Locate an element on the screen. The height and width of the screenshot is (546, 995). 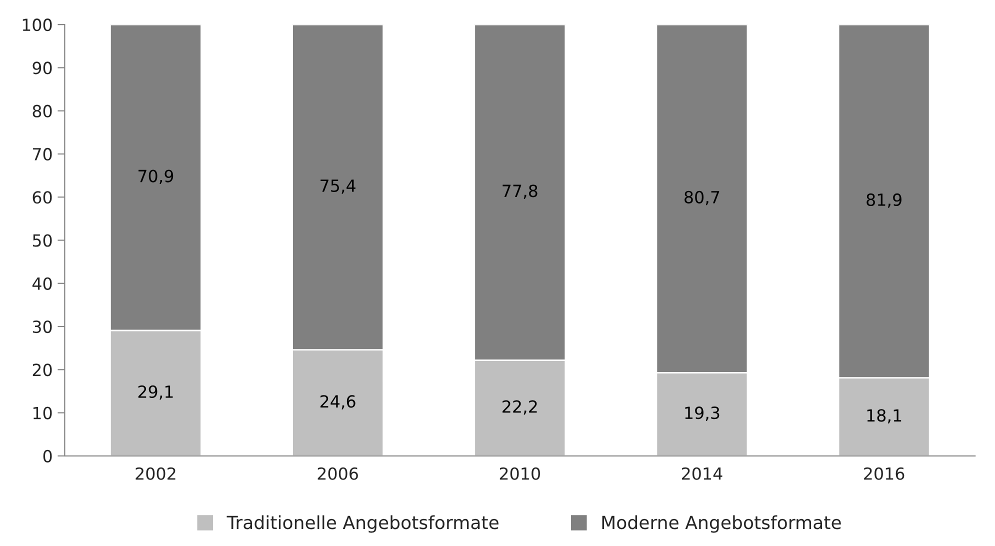
y-tick-label: 60 is located at coordinates (42, 197).